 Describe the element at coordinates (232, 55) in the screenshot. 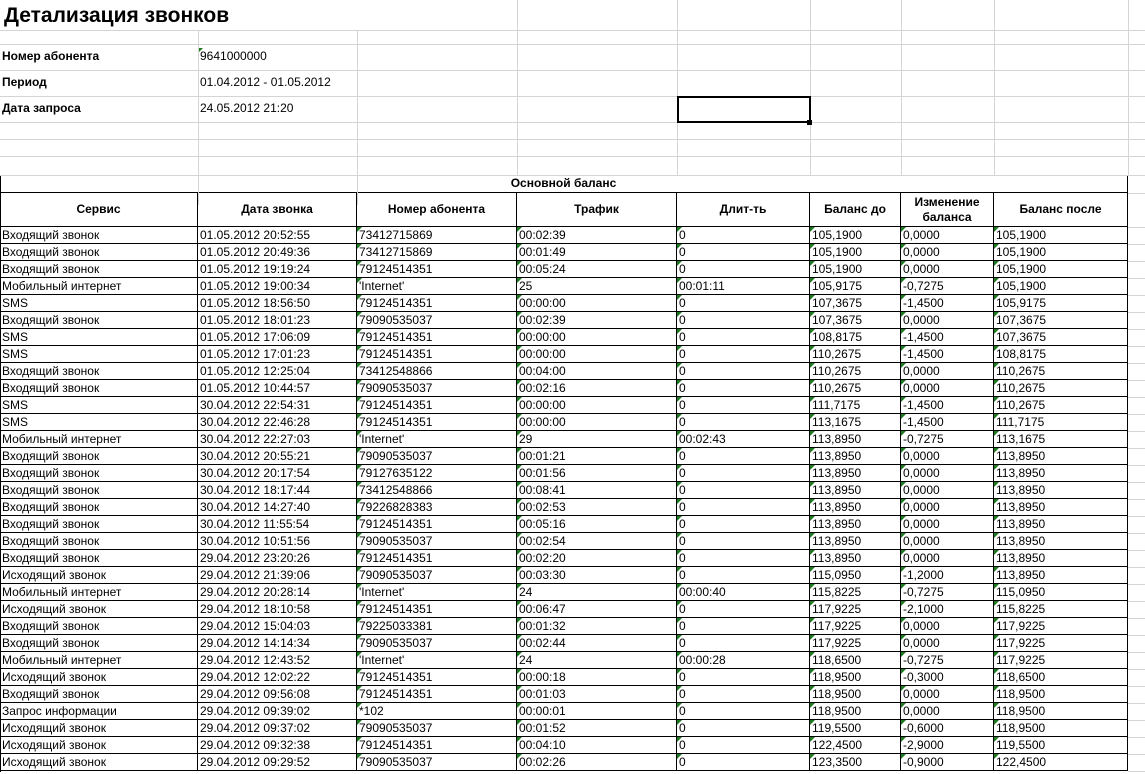

I see `field-value: 9641000000` at that location.